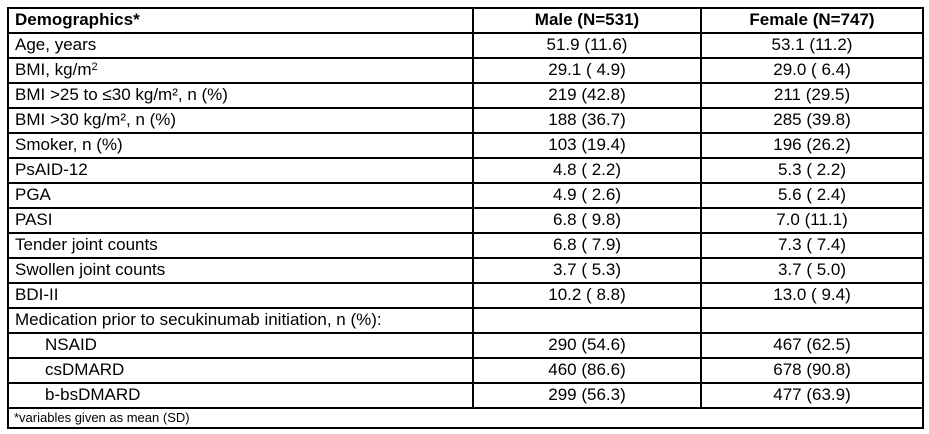 The image size is (929, 434). I want to click on female-value: 467 (62.5), so click(812, 345).